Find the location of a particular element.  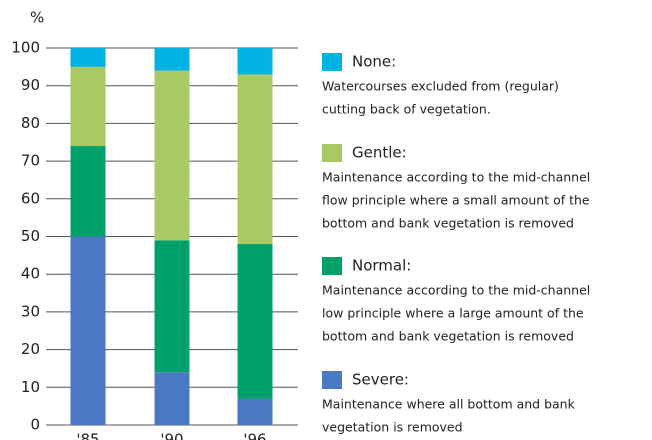

x-tick-label: '90 is located at coordinates (171, 435).